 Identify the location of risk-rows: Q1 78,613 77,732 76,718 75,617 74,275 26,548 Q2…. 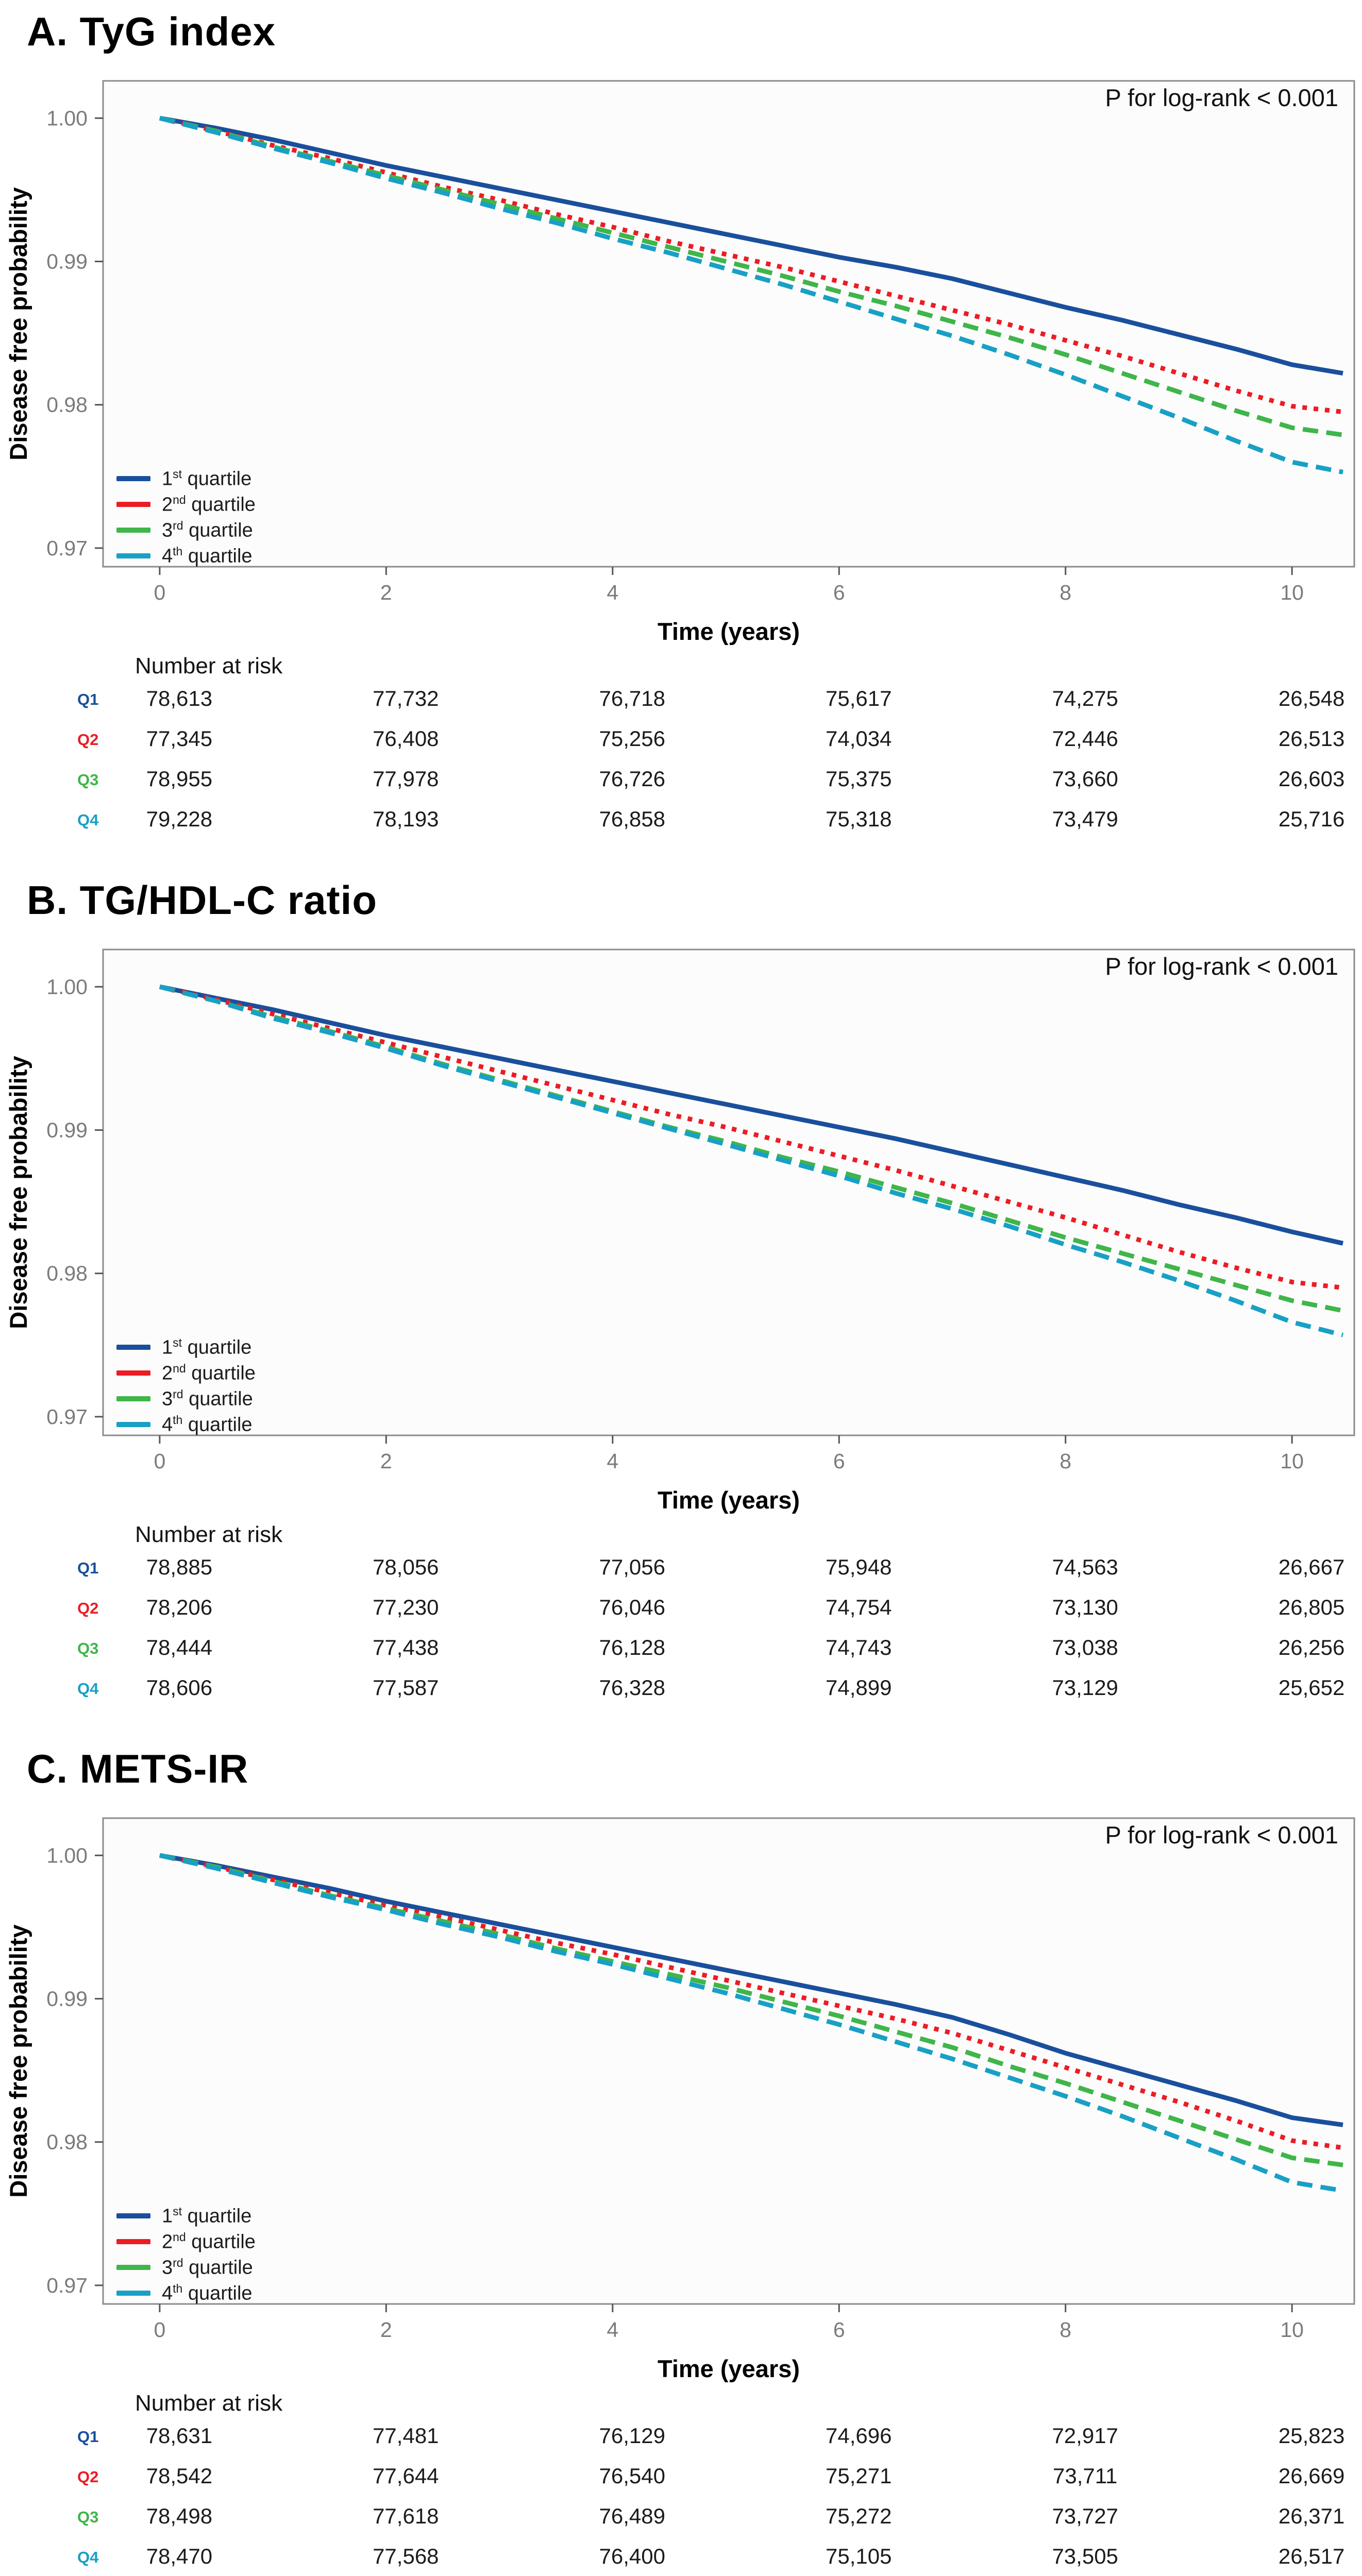
(681, 776).